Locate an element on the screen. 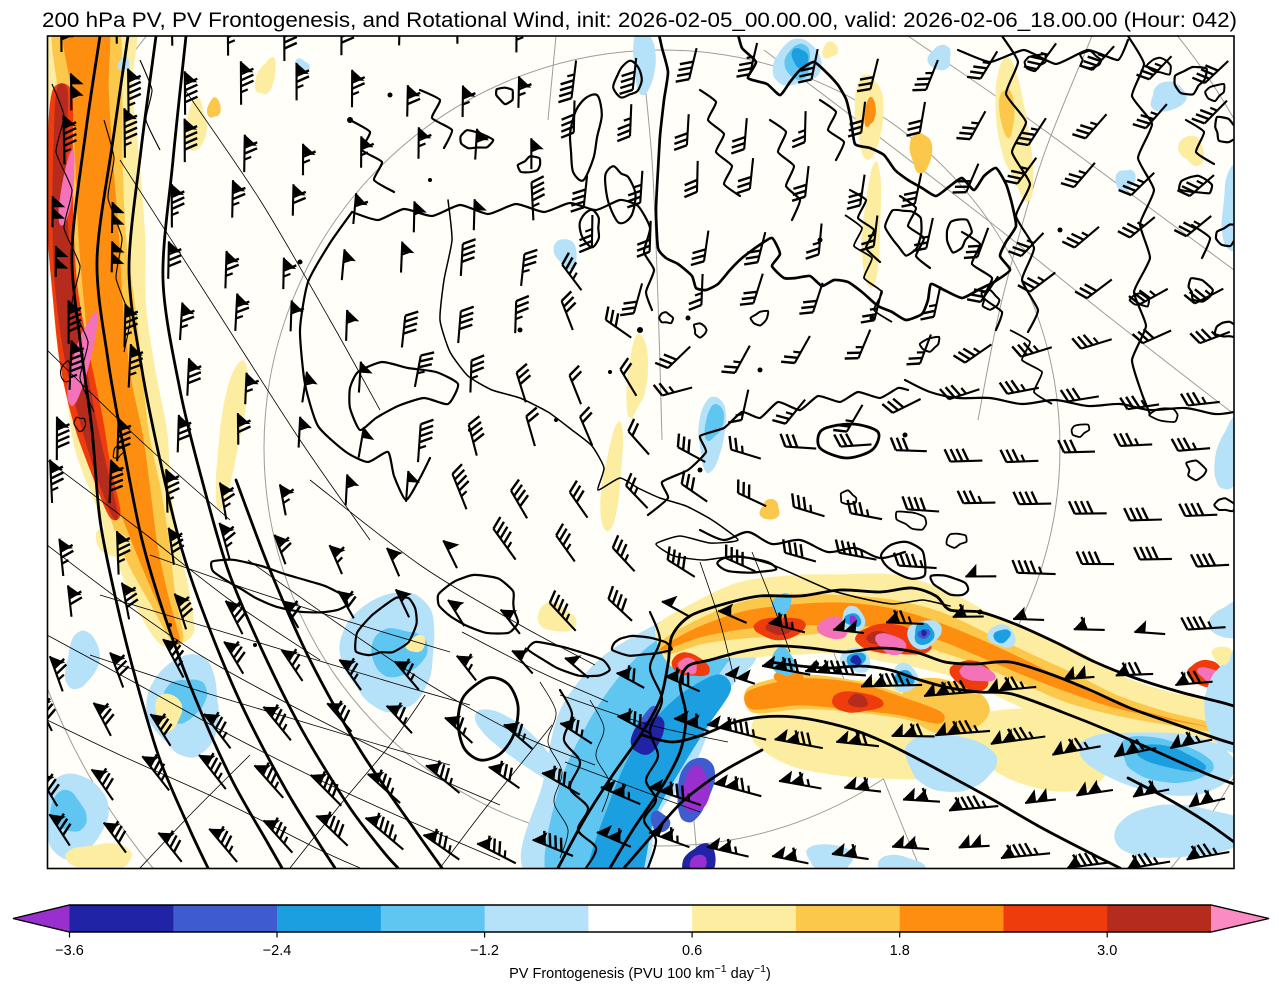  svg-text: 3.0 is located at coordinates (1107, 951).